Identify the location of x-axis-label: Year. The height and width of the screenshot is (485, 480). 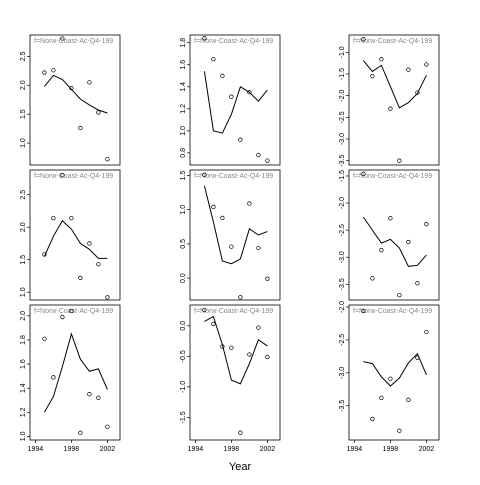
(240, 467).